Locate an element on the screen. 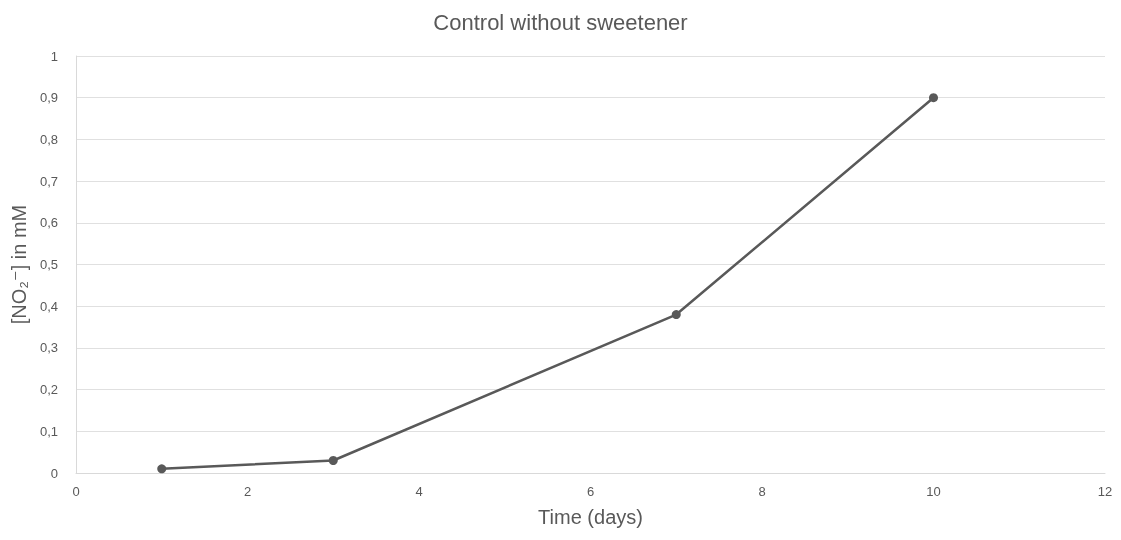 Image resolution: width=1121 pixels, height=540 pixels. y-axis-title: [NO₂⁻] in mM is located at coordinates (19, 264).